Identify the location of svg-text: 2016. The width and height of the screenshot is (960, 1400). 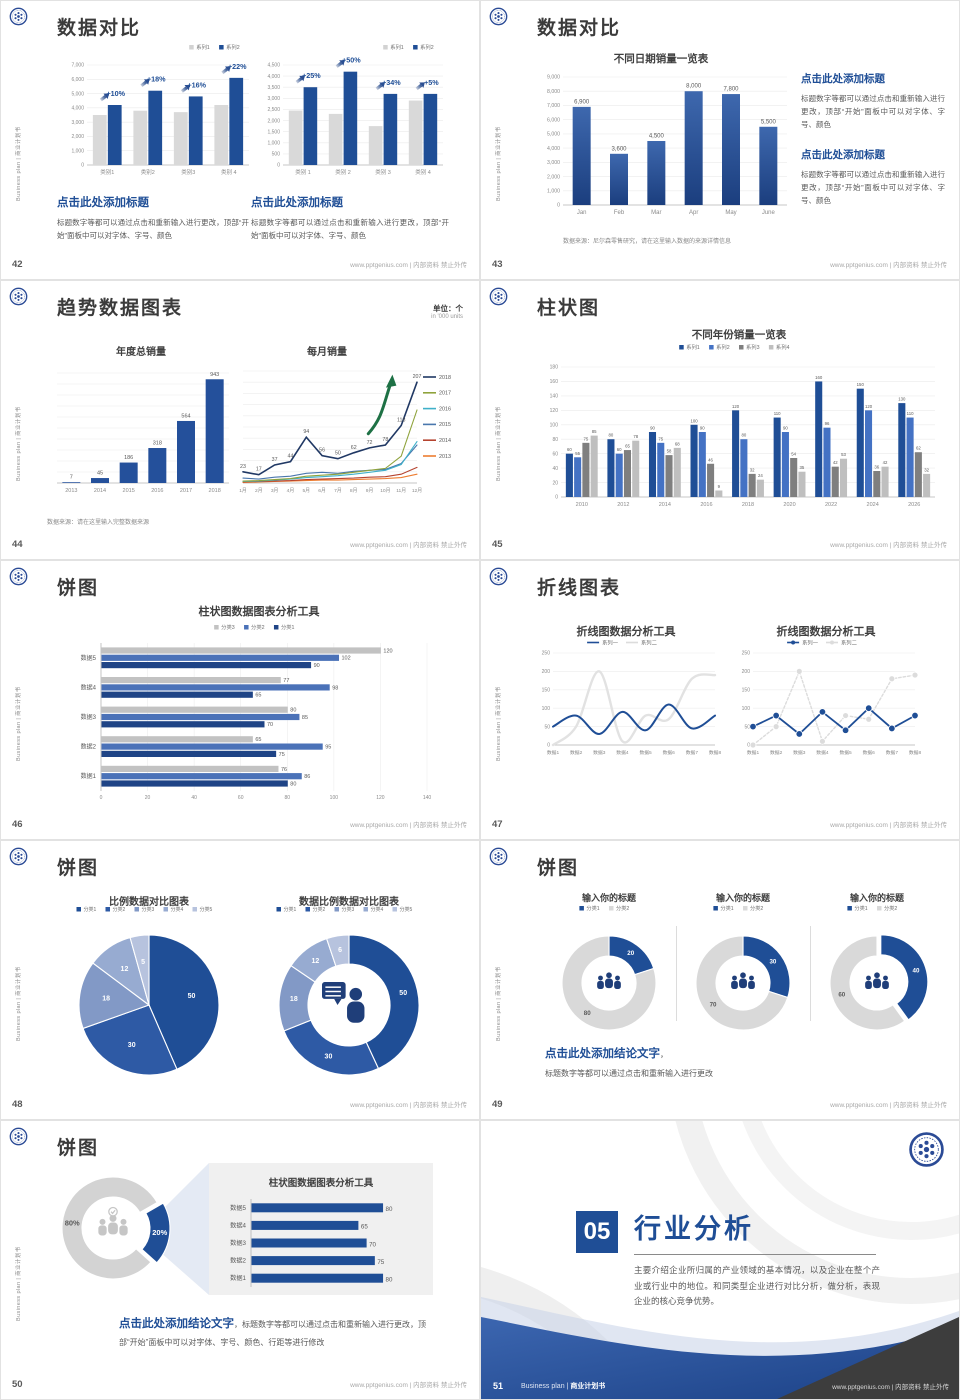
(706, 505).